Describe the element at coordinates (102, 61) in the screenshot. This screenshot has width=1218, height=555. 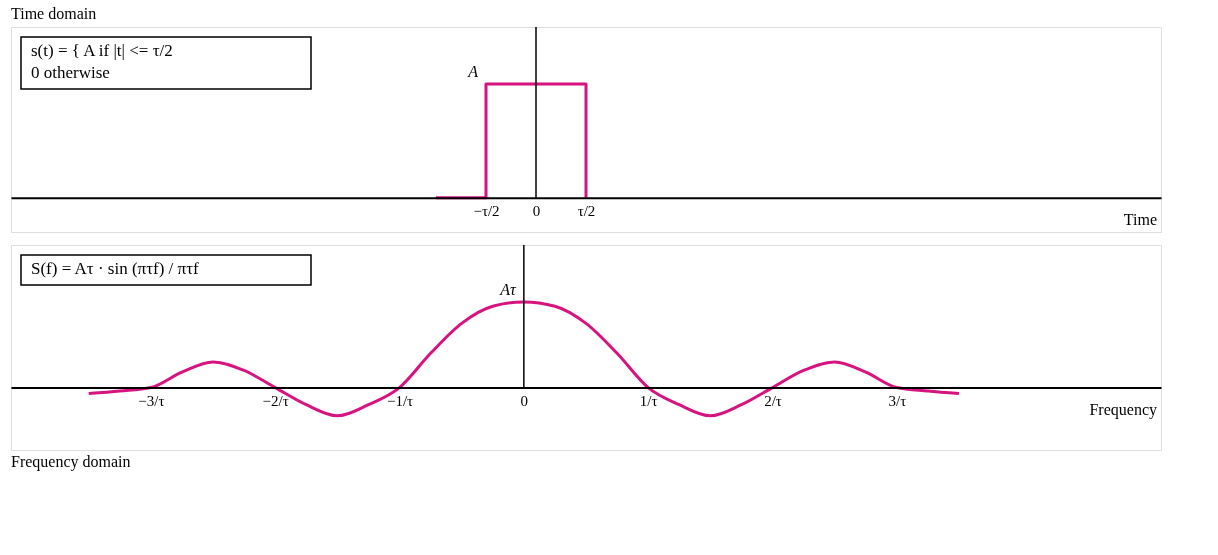
I see `text: s(t) = { A if |t| <= τ/2 0 otherwise` at that location.